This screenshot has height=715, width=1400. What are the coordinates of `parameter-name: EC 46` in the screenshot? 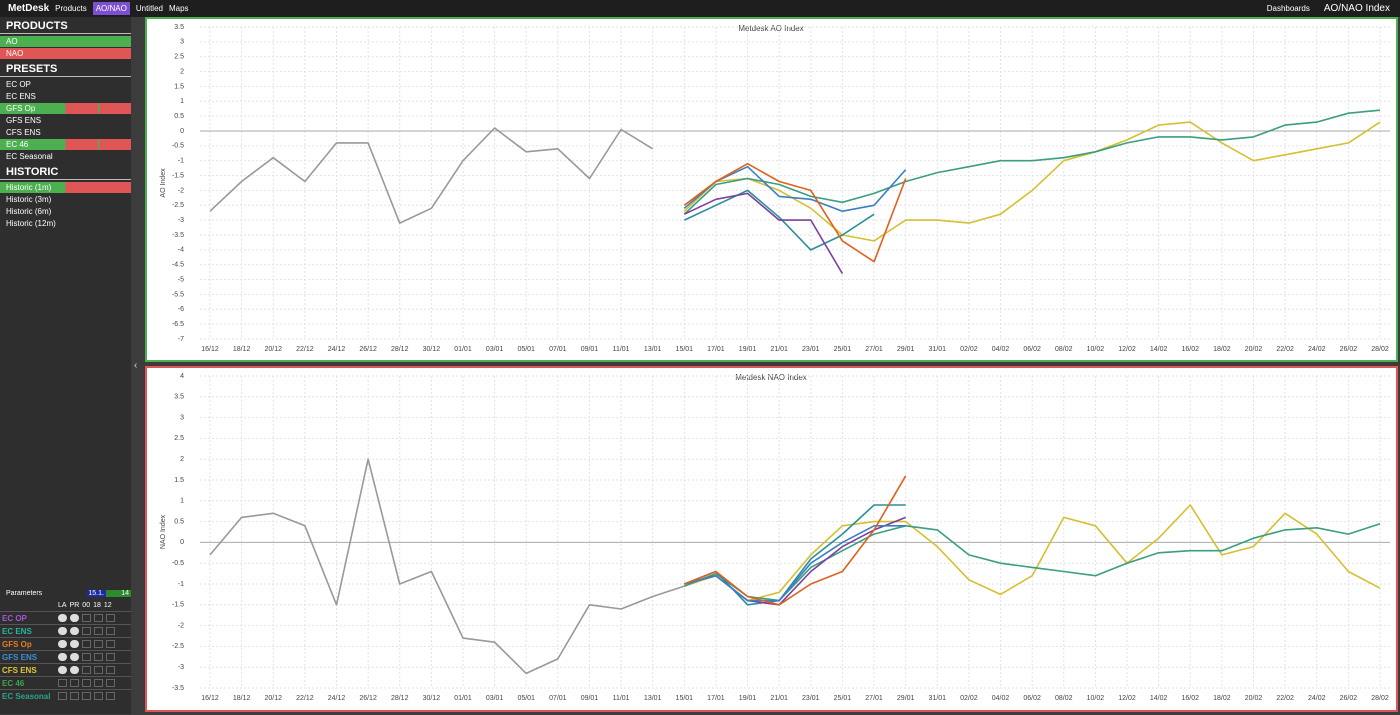 It's located at (13, 683).